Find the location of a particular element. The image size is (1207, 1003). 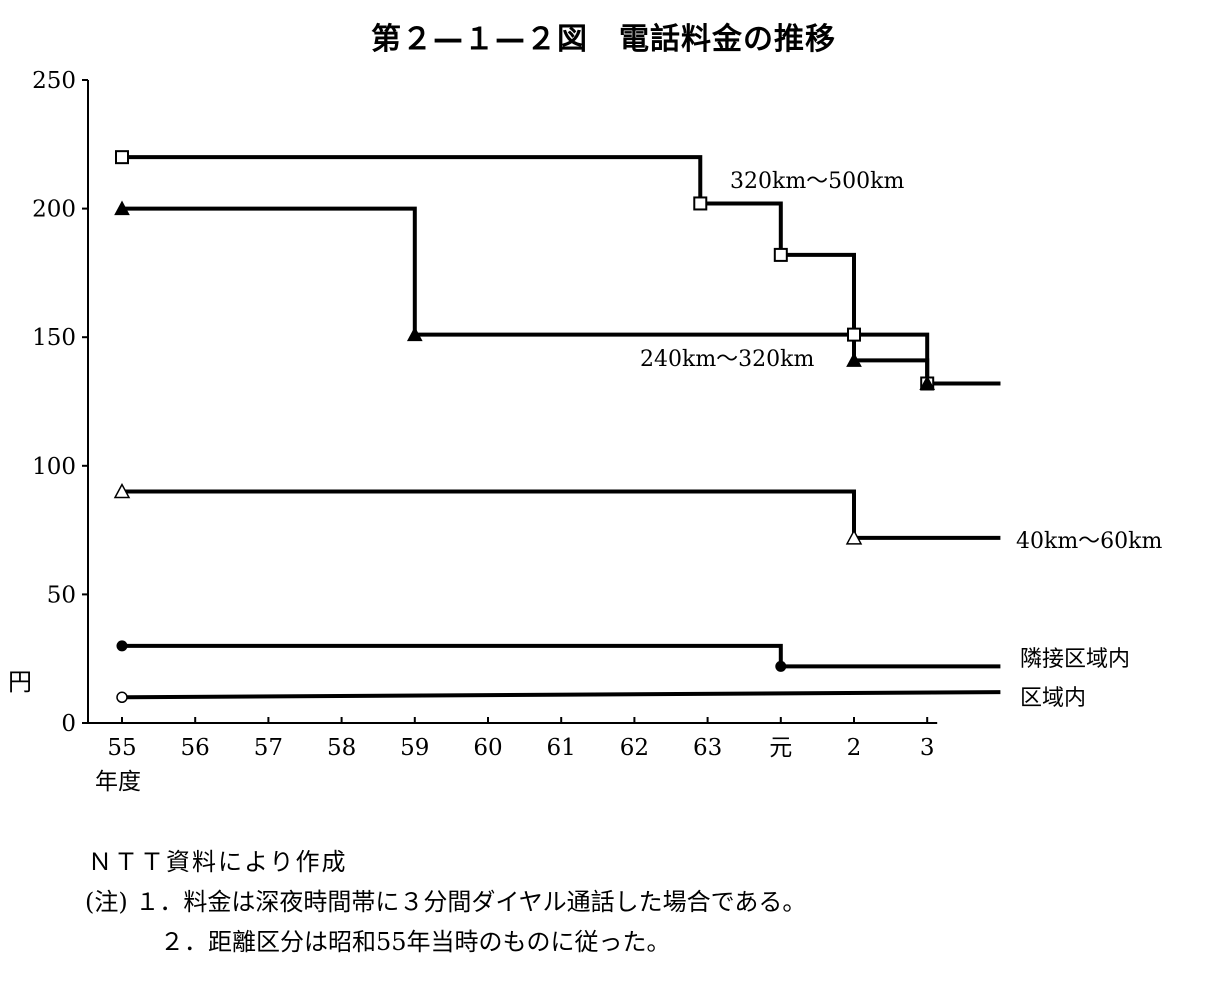

source-note: ＮＴＴ資料により作成 is located at coordinates (218, 862).